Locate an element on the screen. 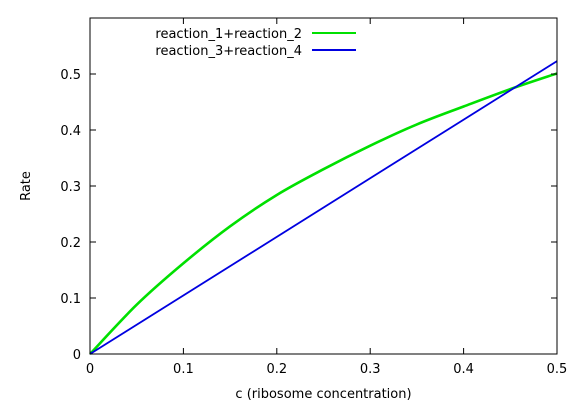 This screenshot has height=406, width=580. y-tick-label: 0.1 is located at coordinates (70, 299).